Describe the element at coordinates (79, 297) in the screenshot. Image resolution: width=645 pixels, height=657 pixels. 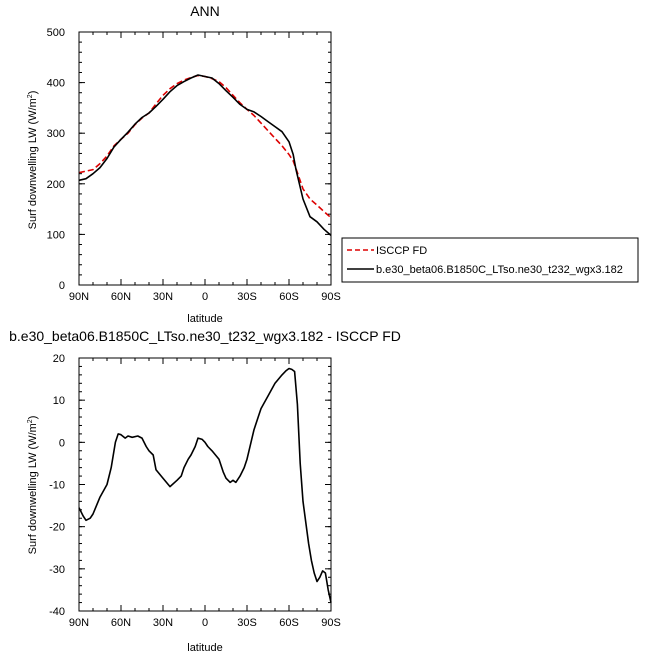
I see `top-x-tick-label-0: 90N` at that location.